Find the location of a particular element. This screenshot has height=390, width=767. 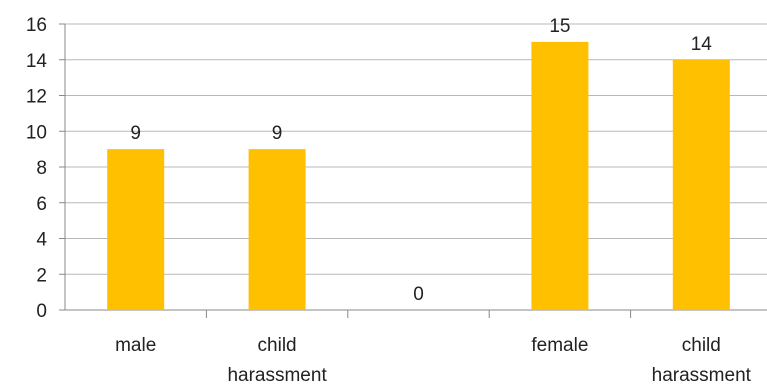

y-tick-label: 12 is located at coordinates (36, 97).